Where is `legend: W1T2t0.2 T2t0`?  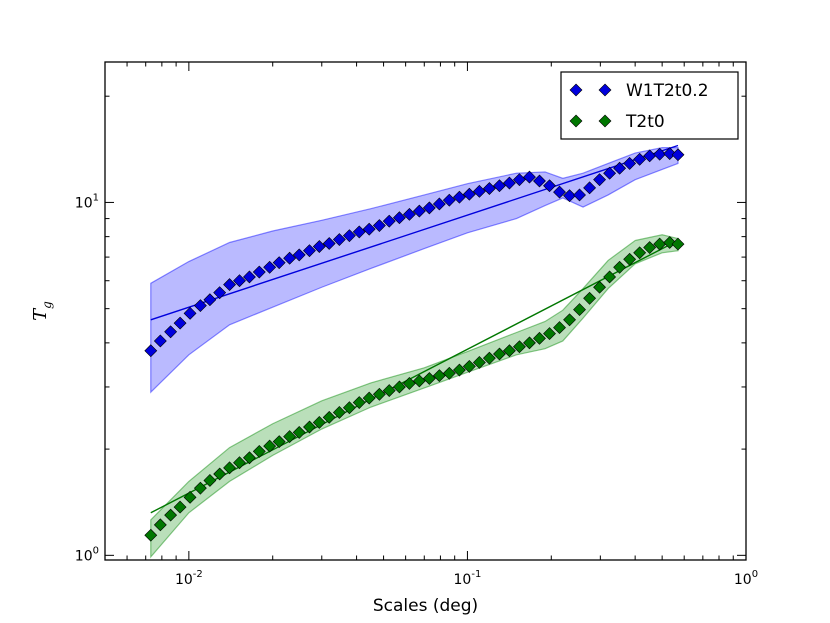
legend: W1T2t0.2 T2t0 is located at coordinates (649, 105).